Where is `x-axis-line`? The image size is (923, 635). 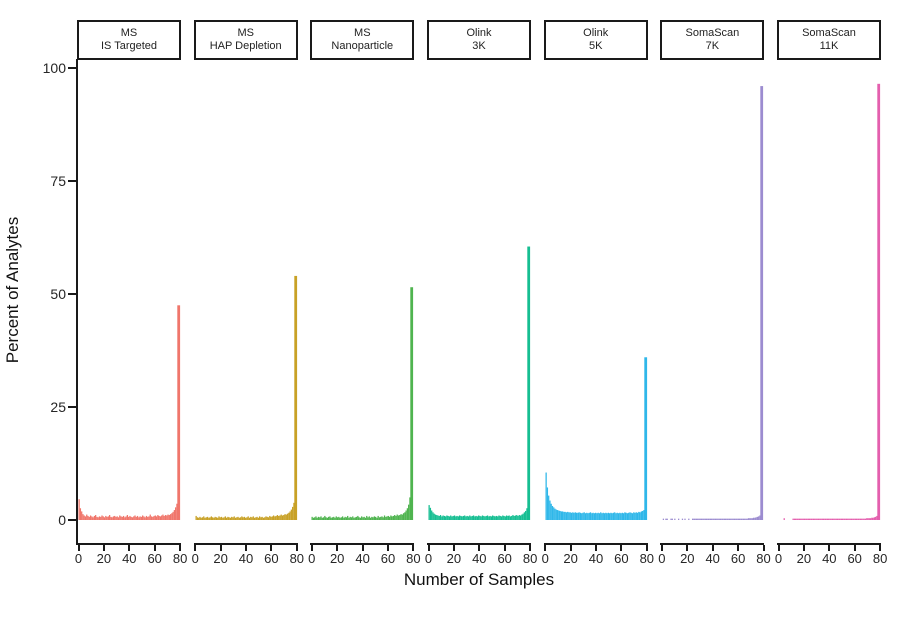 x-axis-line is located at coordinates (245, 544).